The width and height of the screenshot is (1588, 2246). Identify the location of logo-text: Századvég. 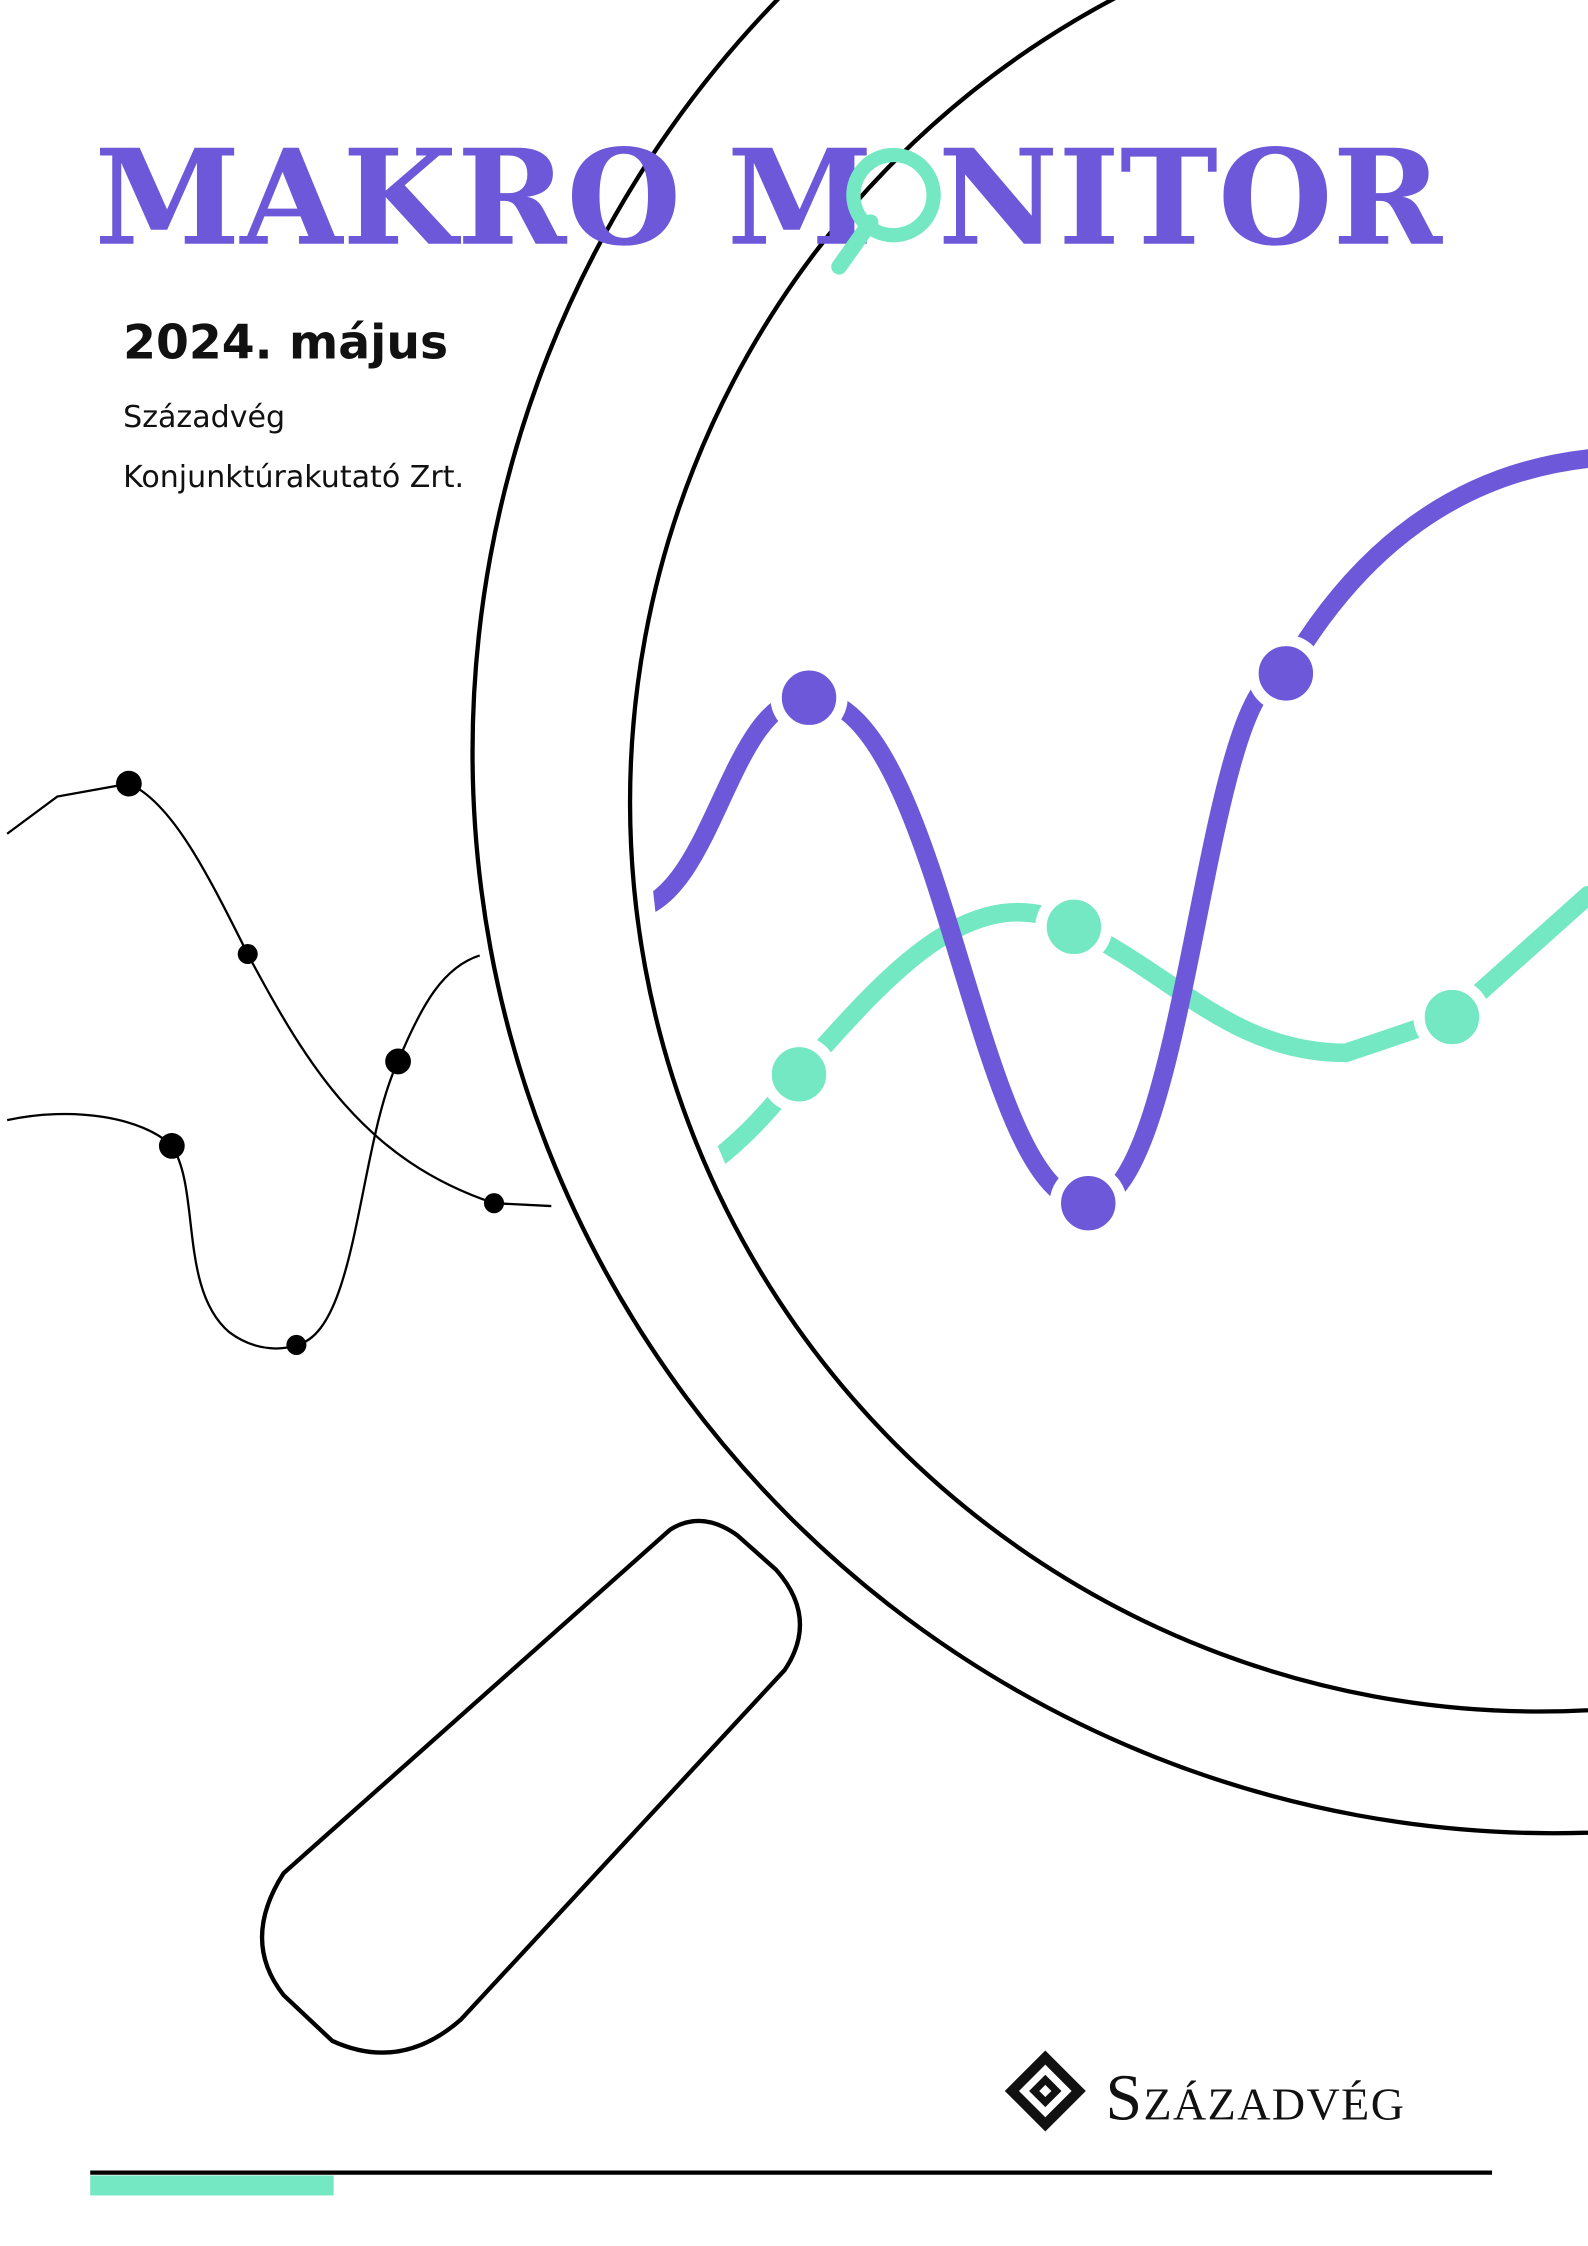
(1255, 2098).